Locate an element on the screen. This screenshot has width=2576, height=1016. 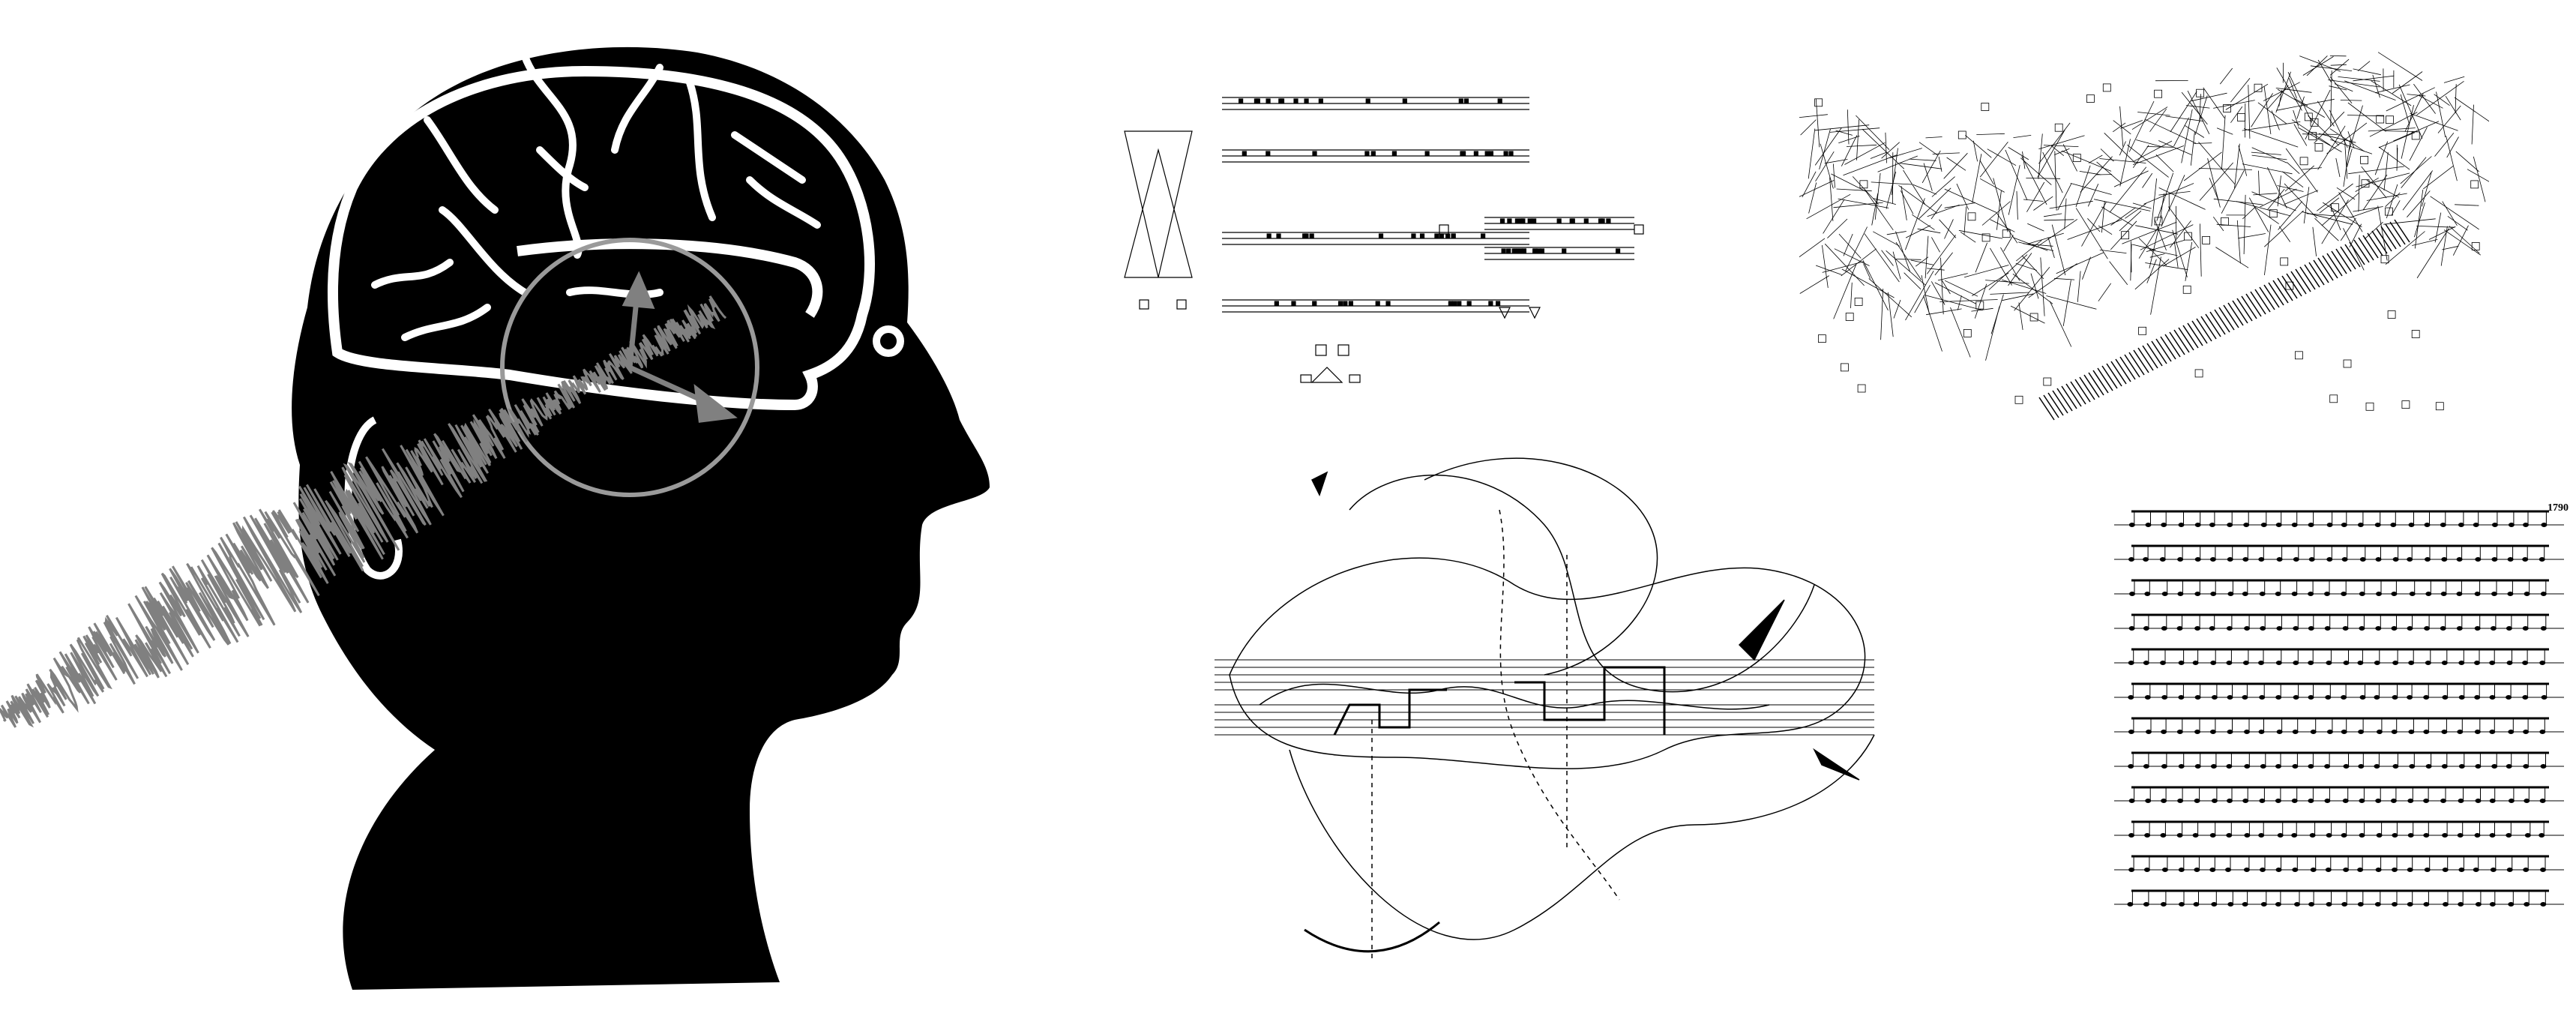
catalog-number: 1790 is located at coordinates (2558, 508).